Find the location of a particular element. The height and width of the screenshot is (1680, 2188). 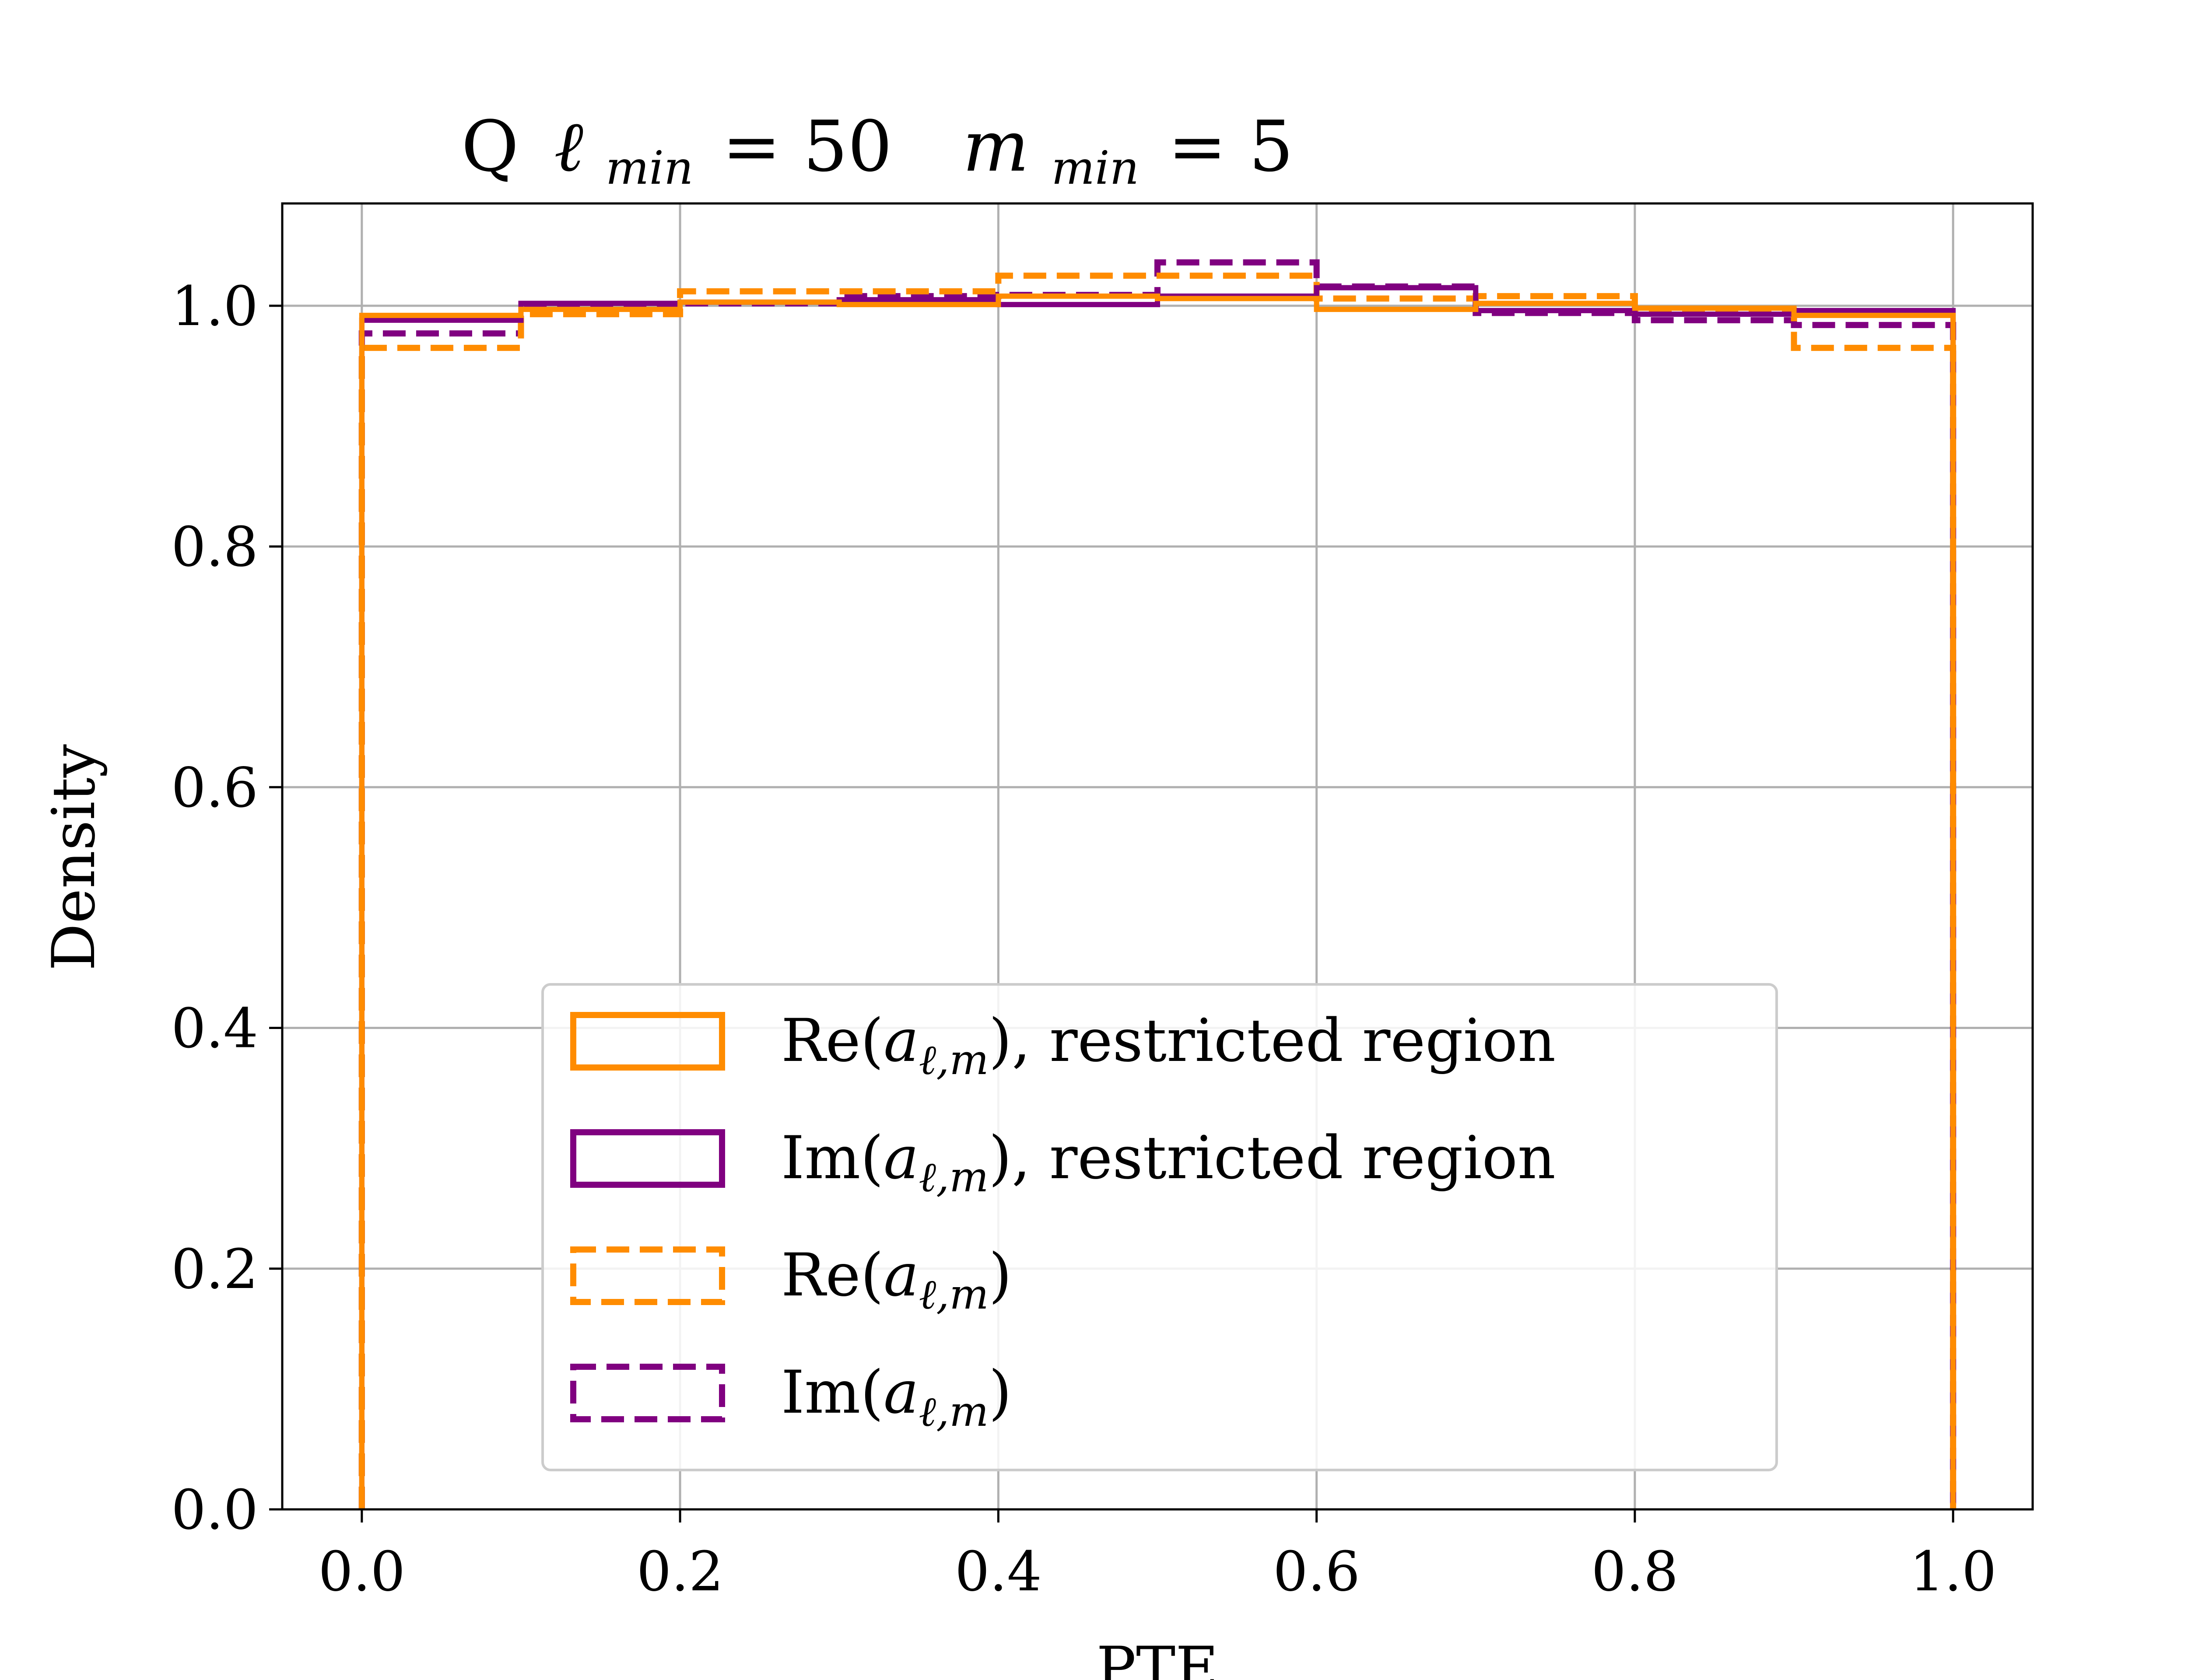

legend-entry-re_restricted: Re(aℓ,m), restricted region is located at coordinates (1063, 1045).